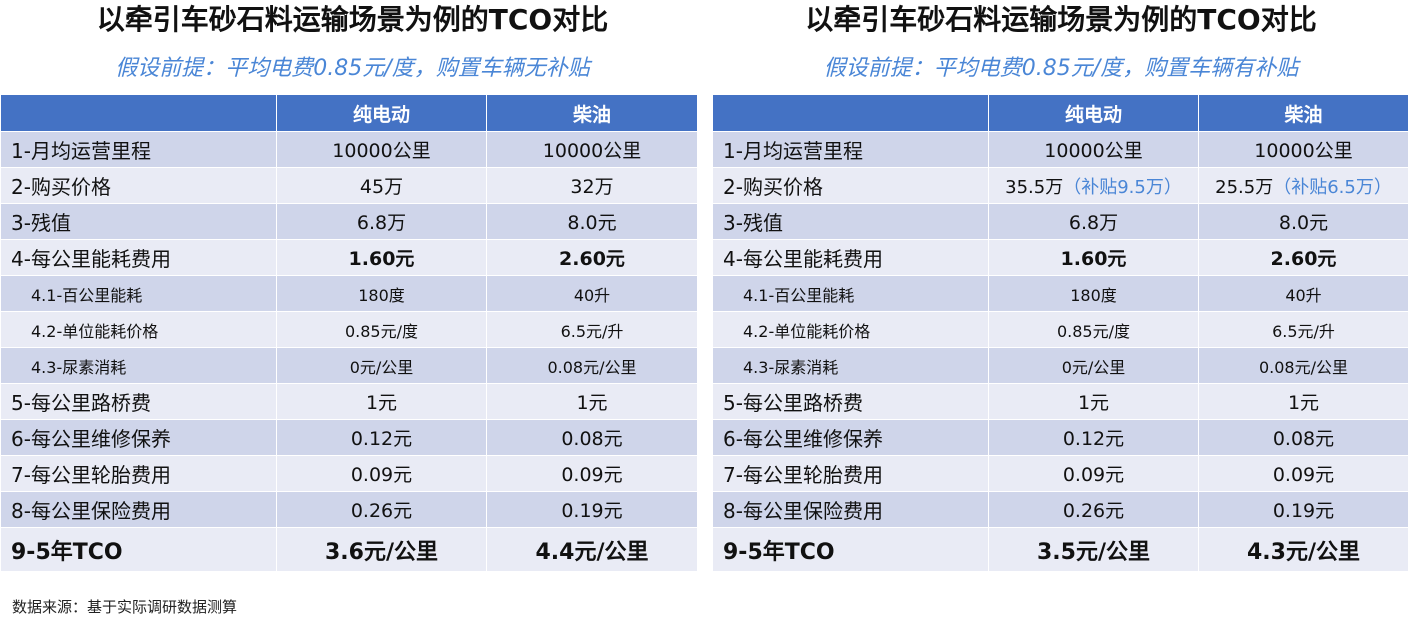 This screenshot has height=624, width=1410. What do you see at coordinates (592, 549) in the screenshot?
I see `diesel-value: 4.4元/公里` at bounding box center [592, 549].